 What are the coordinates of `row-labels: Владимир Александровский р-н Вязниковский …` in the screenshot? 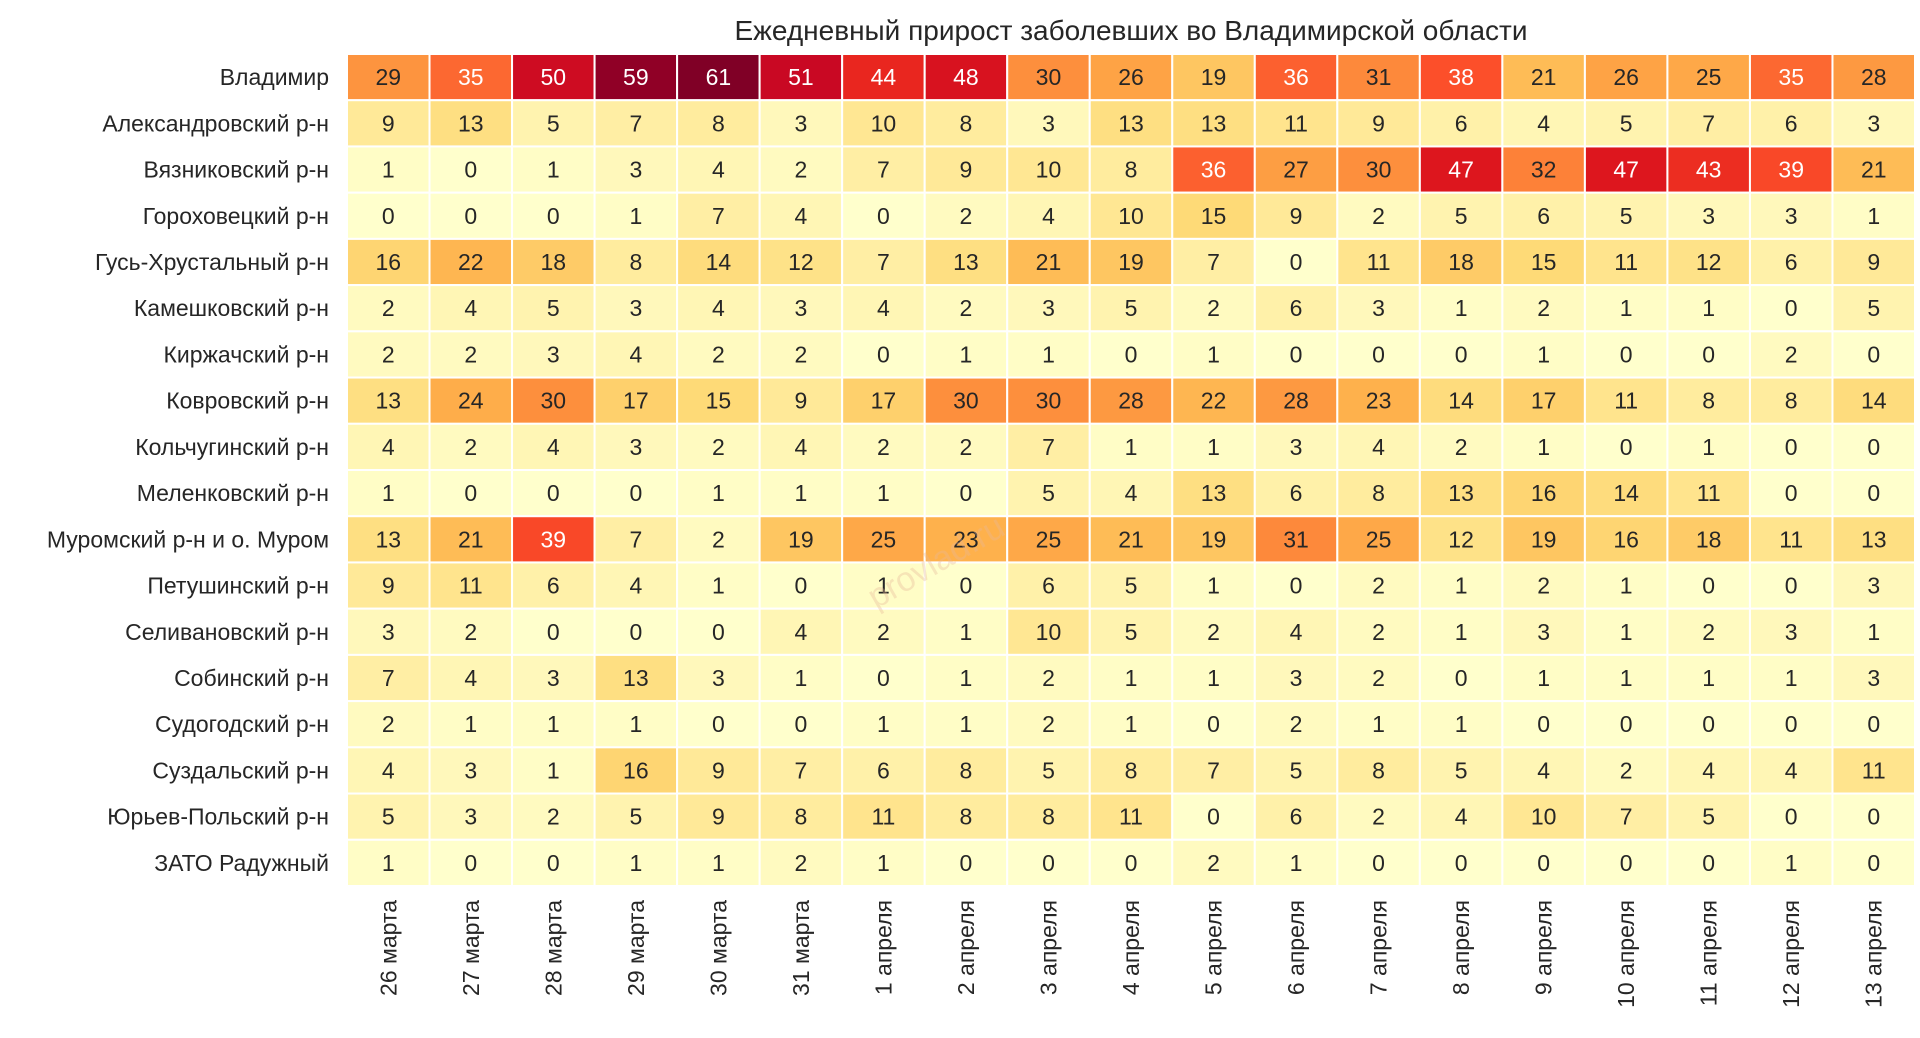 It's located at (188, 470).